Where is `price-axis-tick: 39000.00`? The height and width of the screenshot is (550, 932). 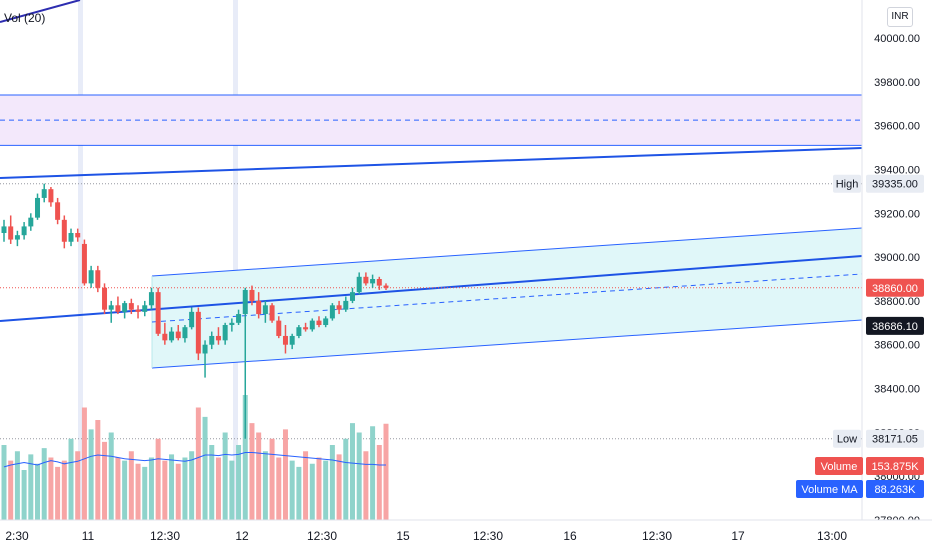
price-axis-tick: 39000.00 is located at coordinates (897, 258).